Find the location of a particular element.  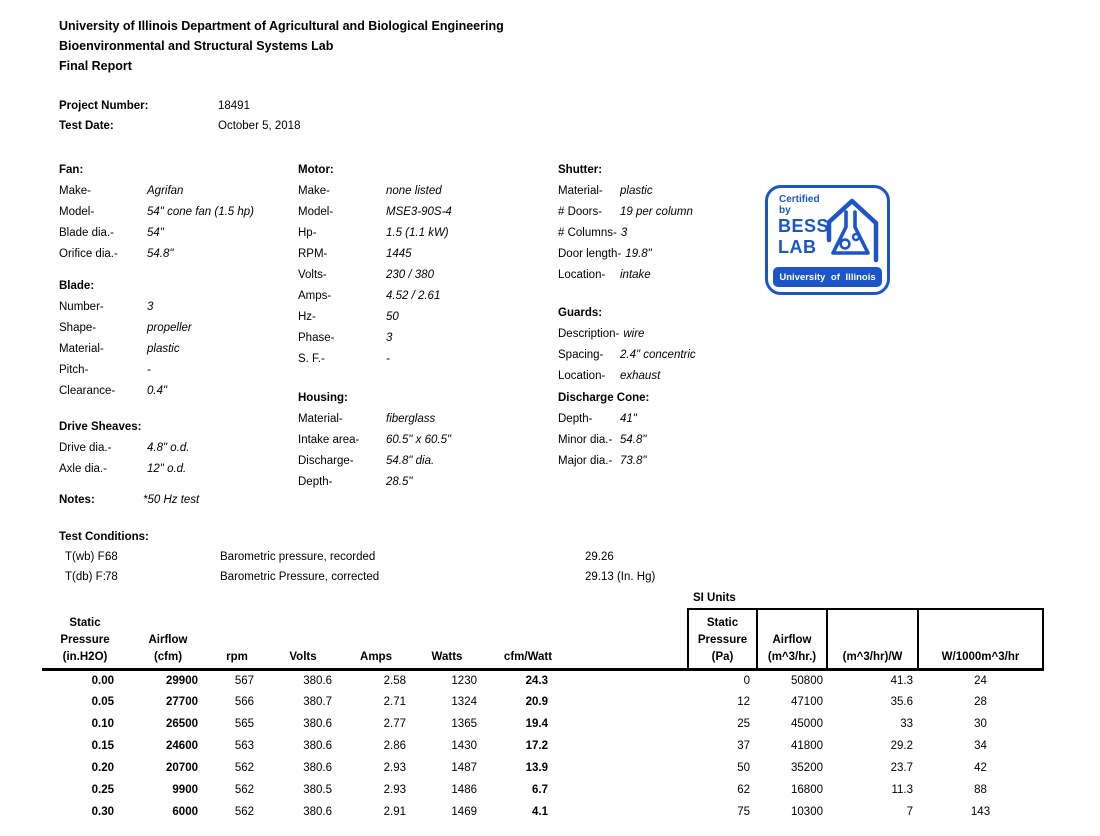

cell-m3hr: 16800 is located at coordinates (807, 790).